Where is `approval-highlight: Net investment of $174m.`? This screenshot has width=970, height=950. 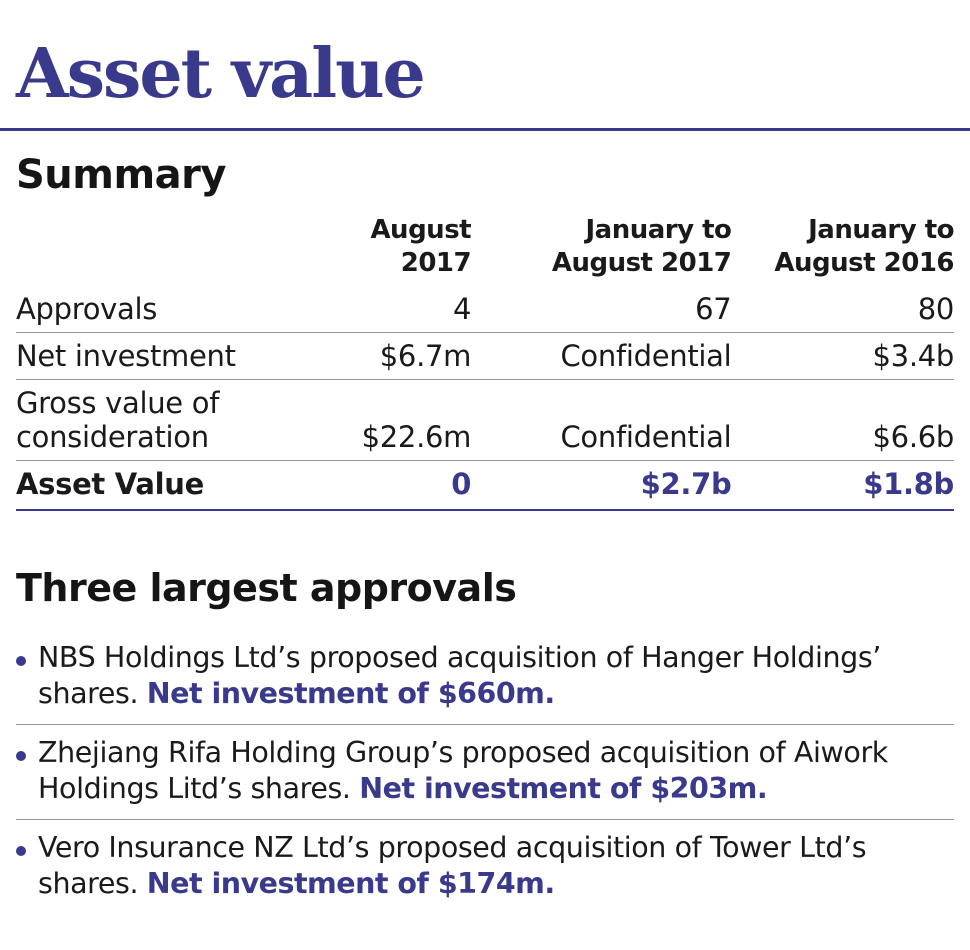 approval-highlight: Net investment of $174m. is located at coordinates (350, 883).